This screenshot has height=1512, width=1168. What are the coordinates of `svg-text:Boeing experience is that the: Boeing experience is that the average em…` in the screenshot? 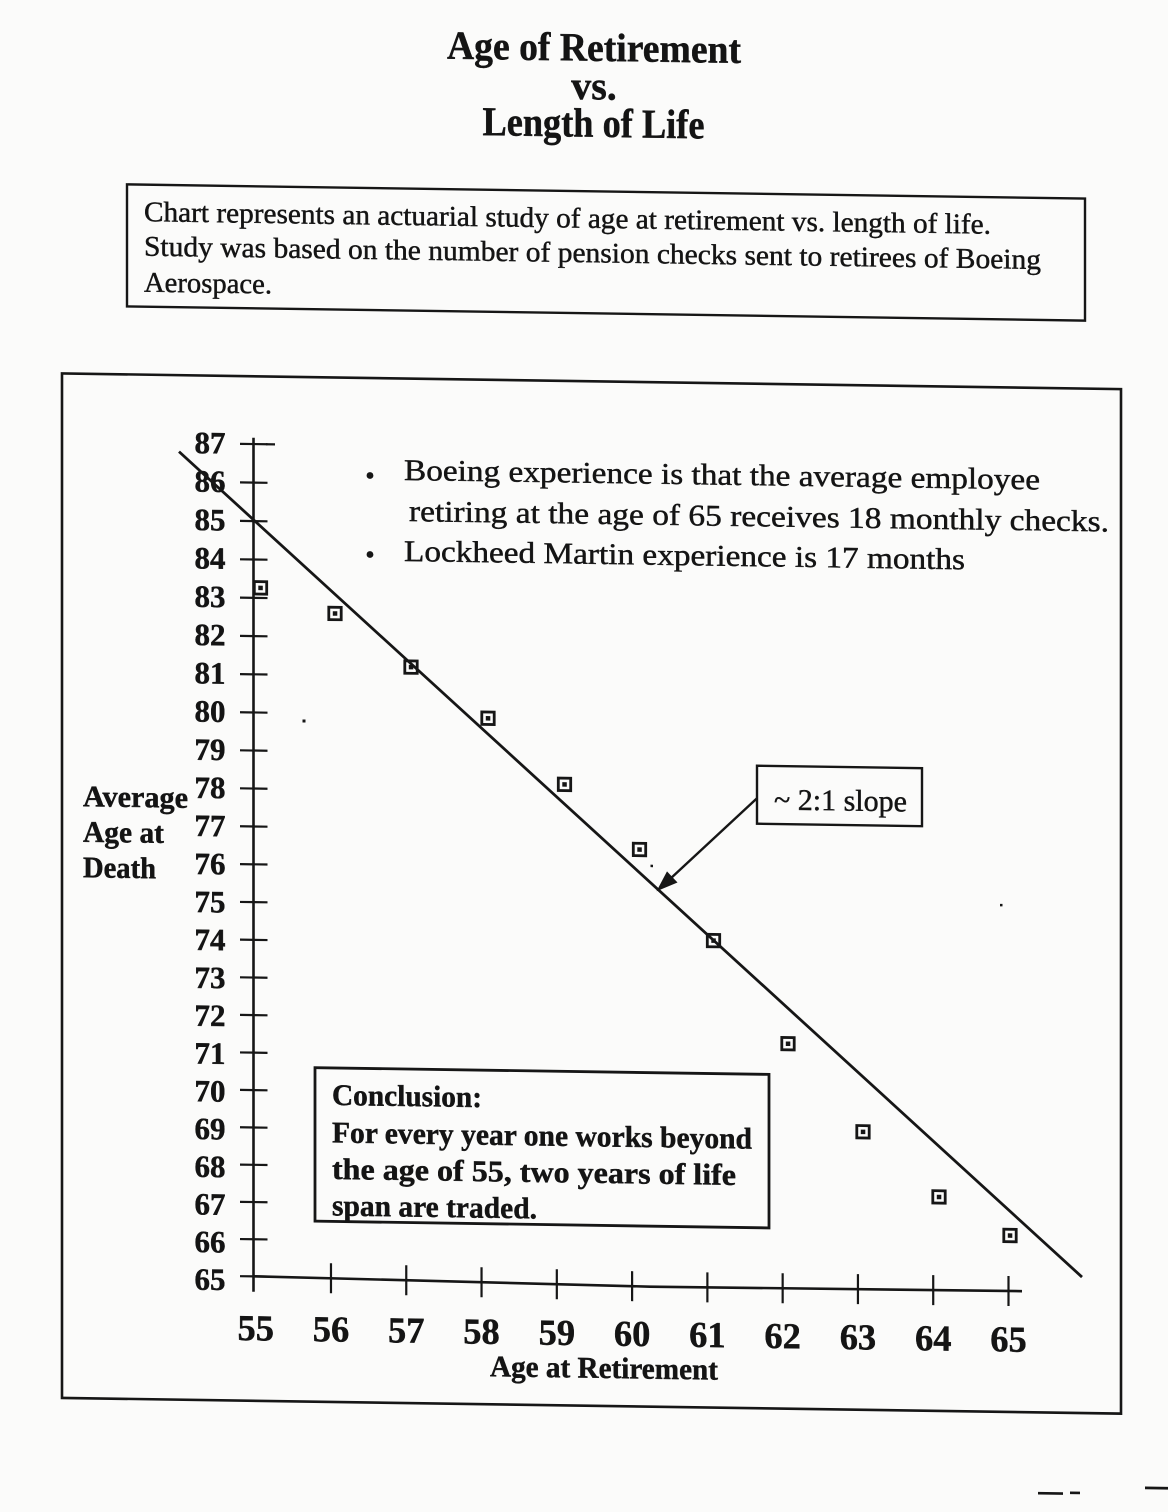 It's located at (722, 475).